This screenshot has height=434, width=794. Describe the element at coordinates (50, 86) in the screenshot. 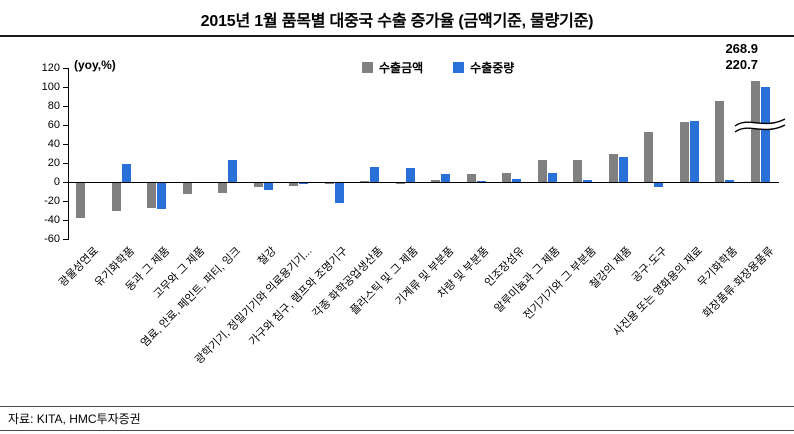

I see `y-axis-tick-label: 100` at that location.